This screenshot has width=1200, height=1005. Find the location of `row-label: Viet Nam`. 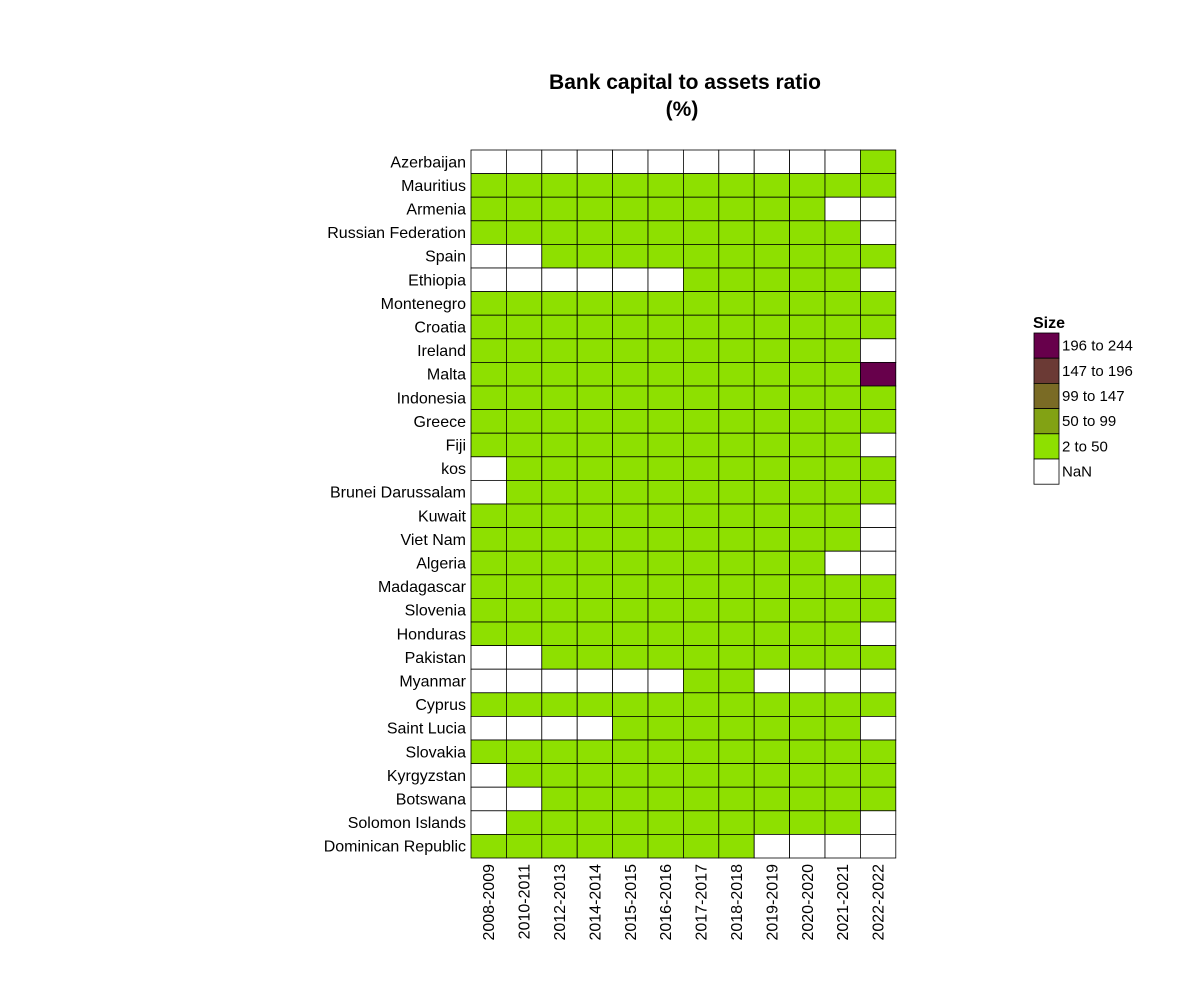

row-label: Viet Nam is located at coordinates (433, 540).